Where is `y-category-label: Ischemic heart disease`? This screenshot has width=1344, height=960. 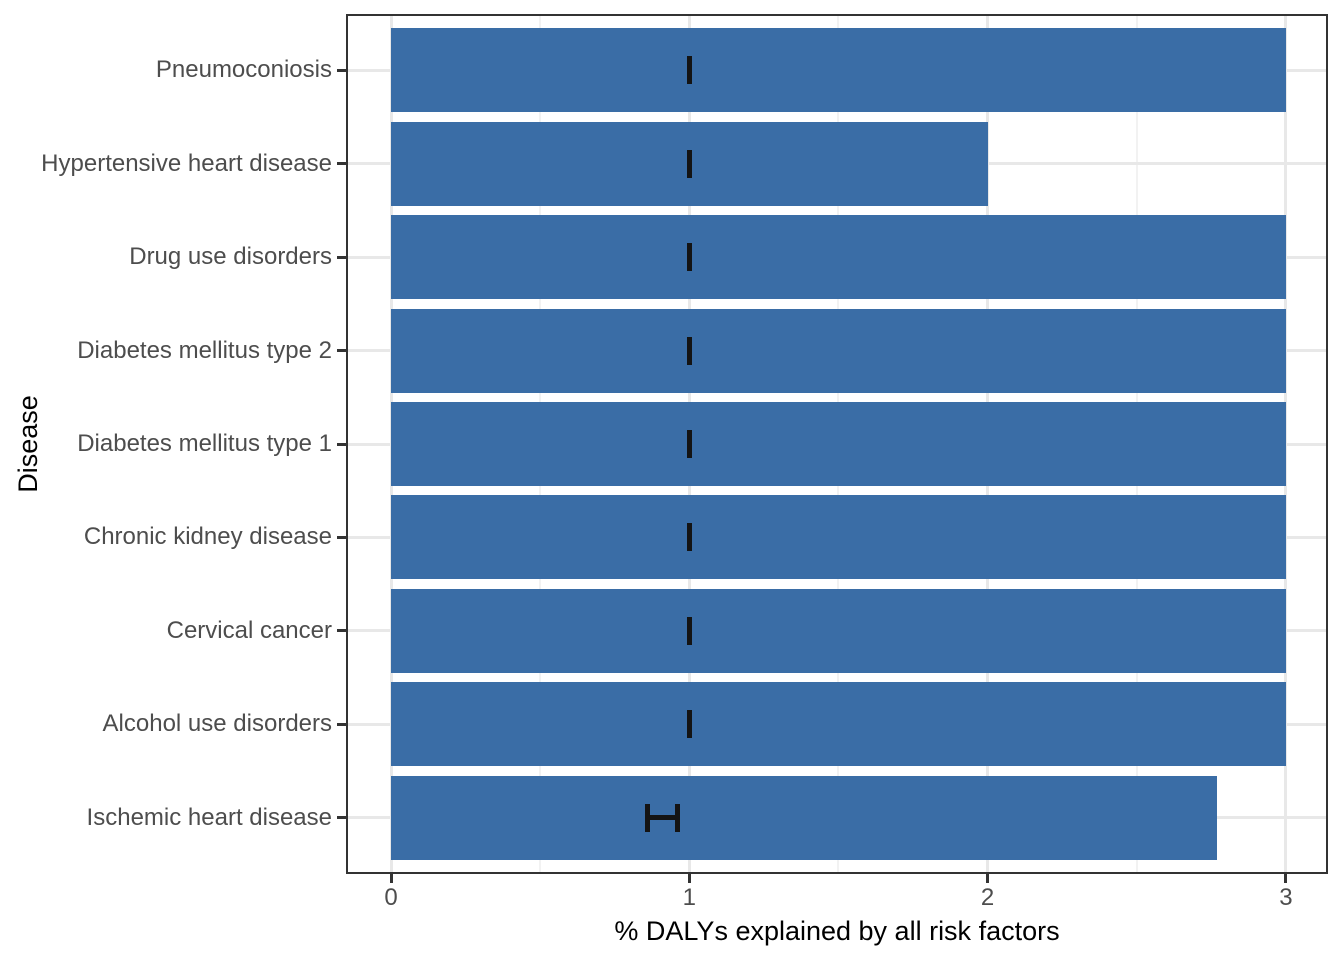 y-category-label: Ischemic heart disease is located at coordinates (209, 817).